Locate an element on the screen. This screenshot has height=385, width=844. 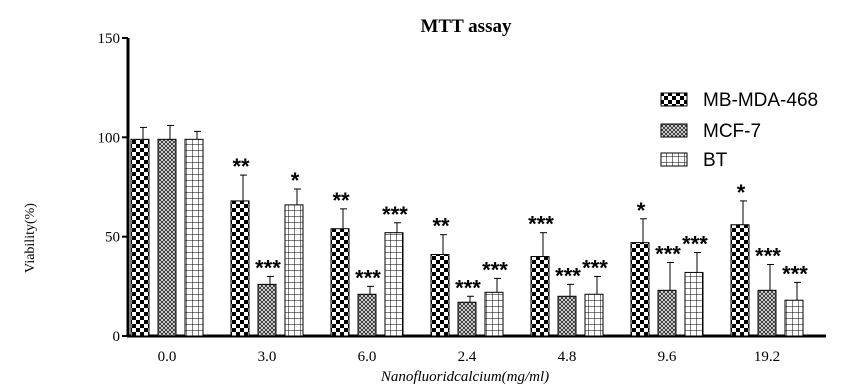
legend: MB-MDA-468 MCF-7 BT is located at coordinates (739, 130).